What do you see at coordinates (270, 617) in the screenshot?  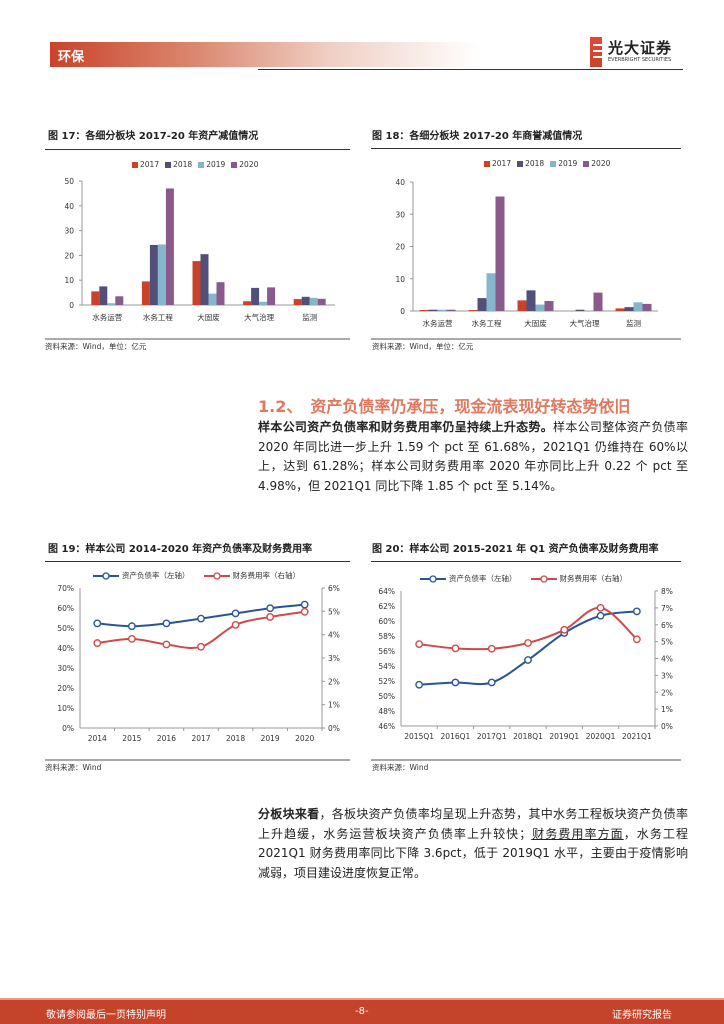 I see `point-2019` at bounding box center [270, 617].